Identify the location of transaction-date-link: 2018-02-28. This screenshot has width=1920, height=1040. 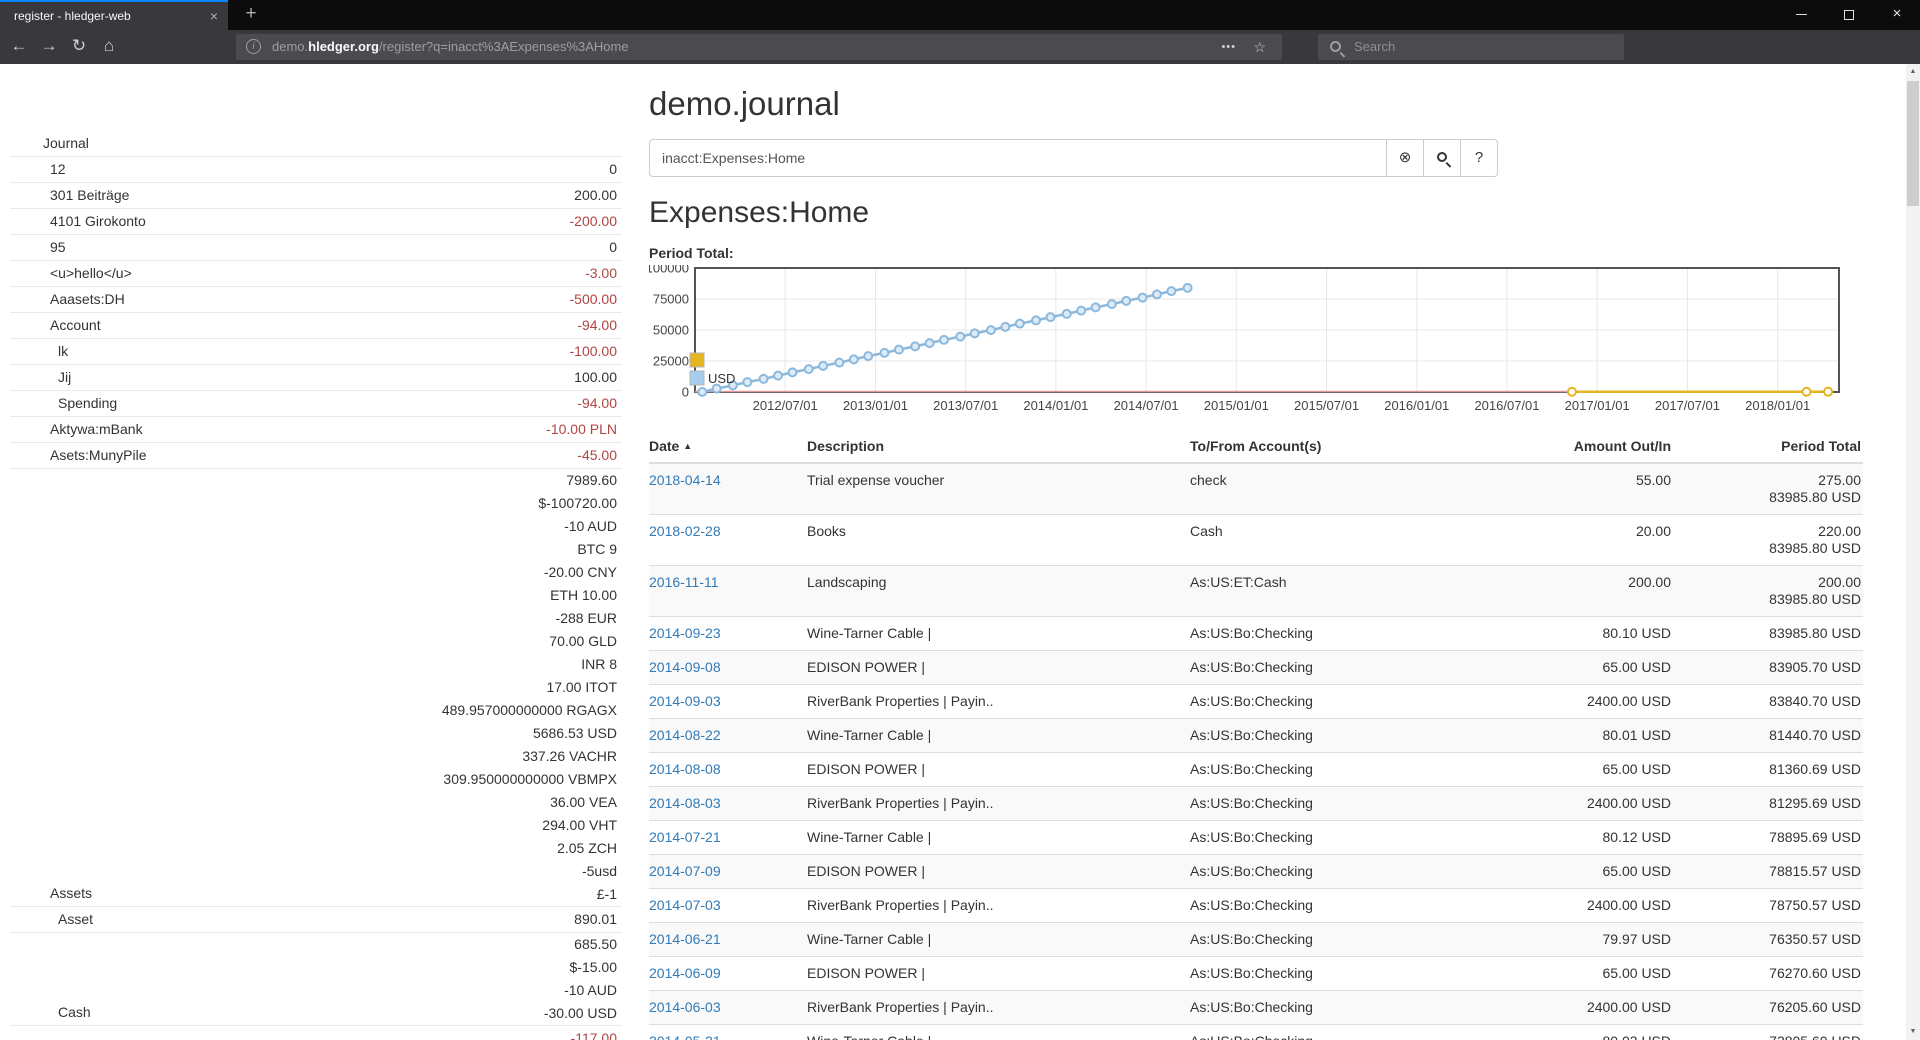
(685, 531).